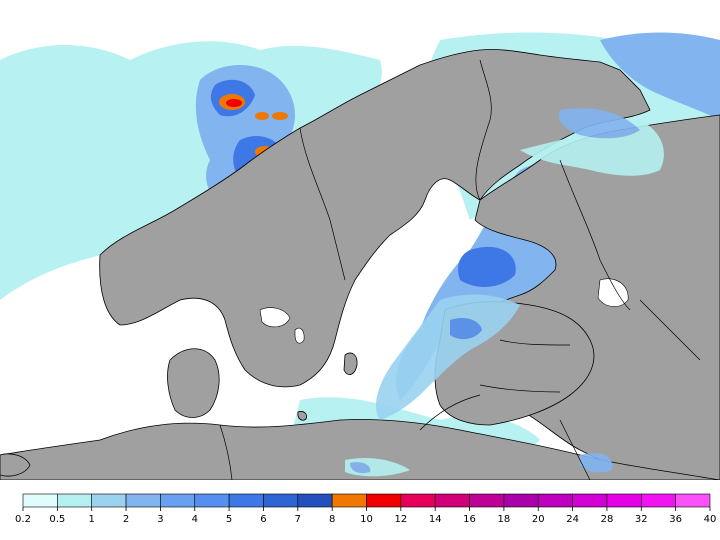  I want to click on legend-tick-label: 16, so click(469, 519).